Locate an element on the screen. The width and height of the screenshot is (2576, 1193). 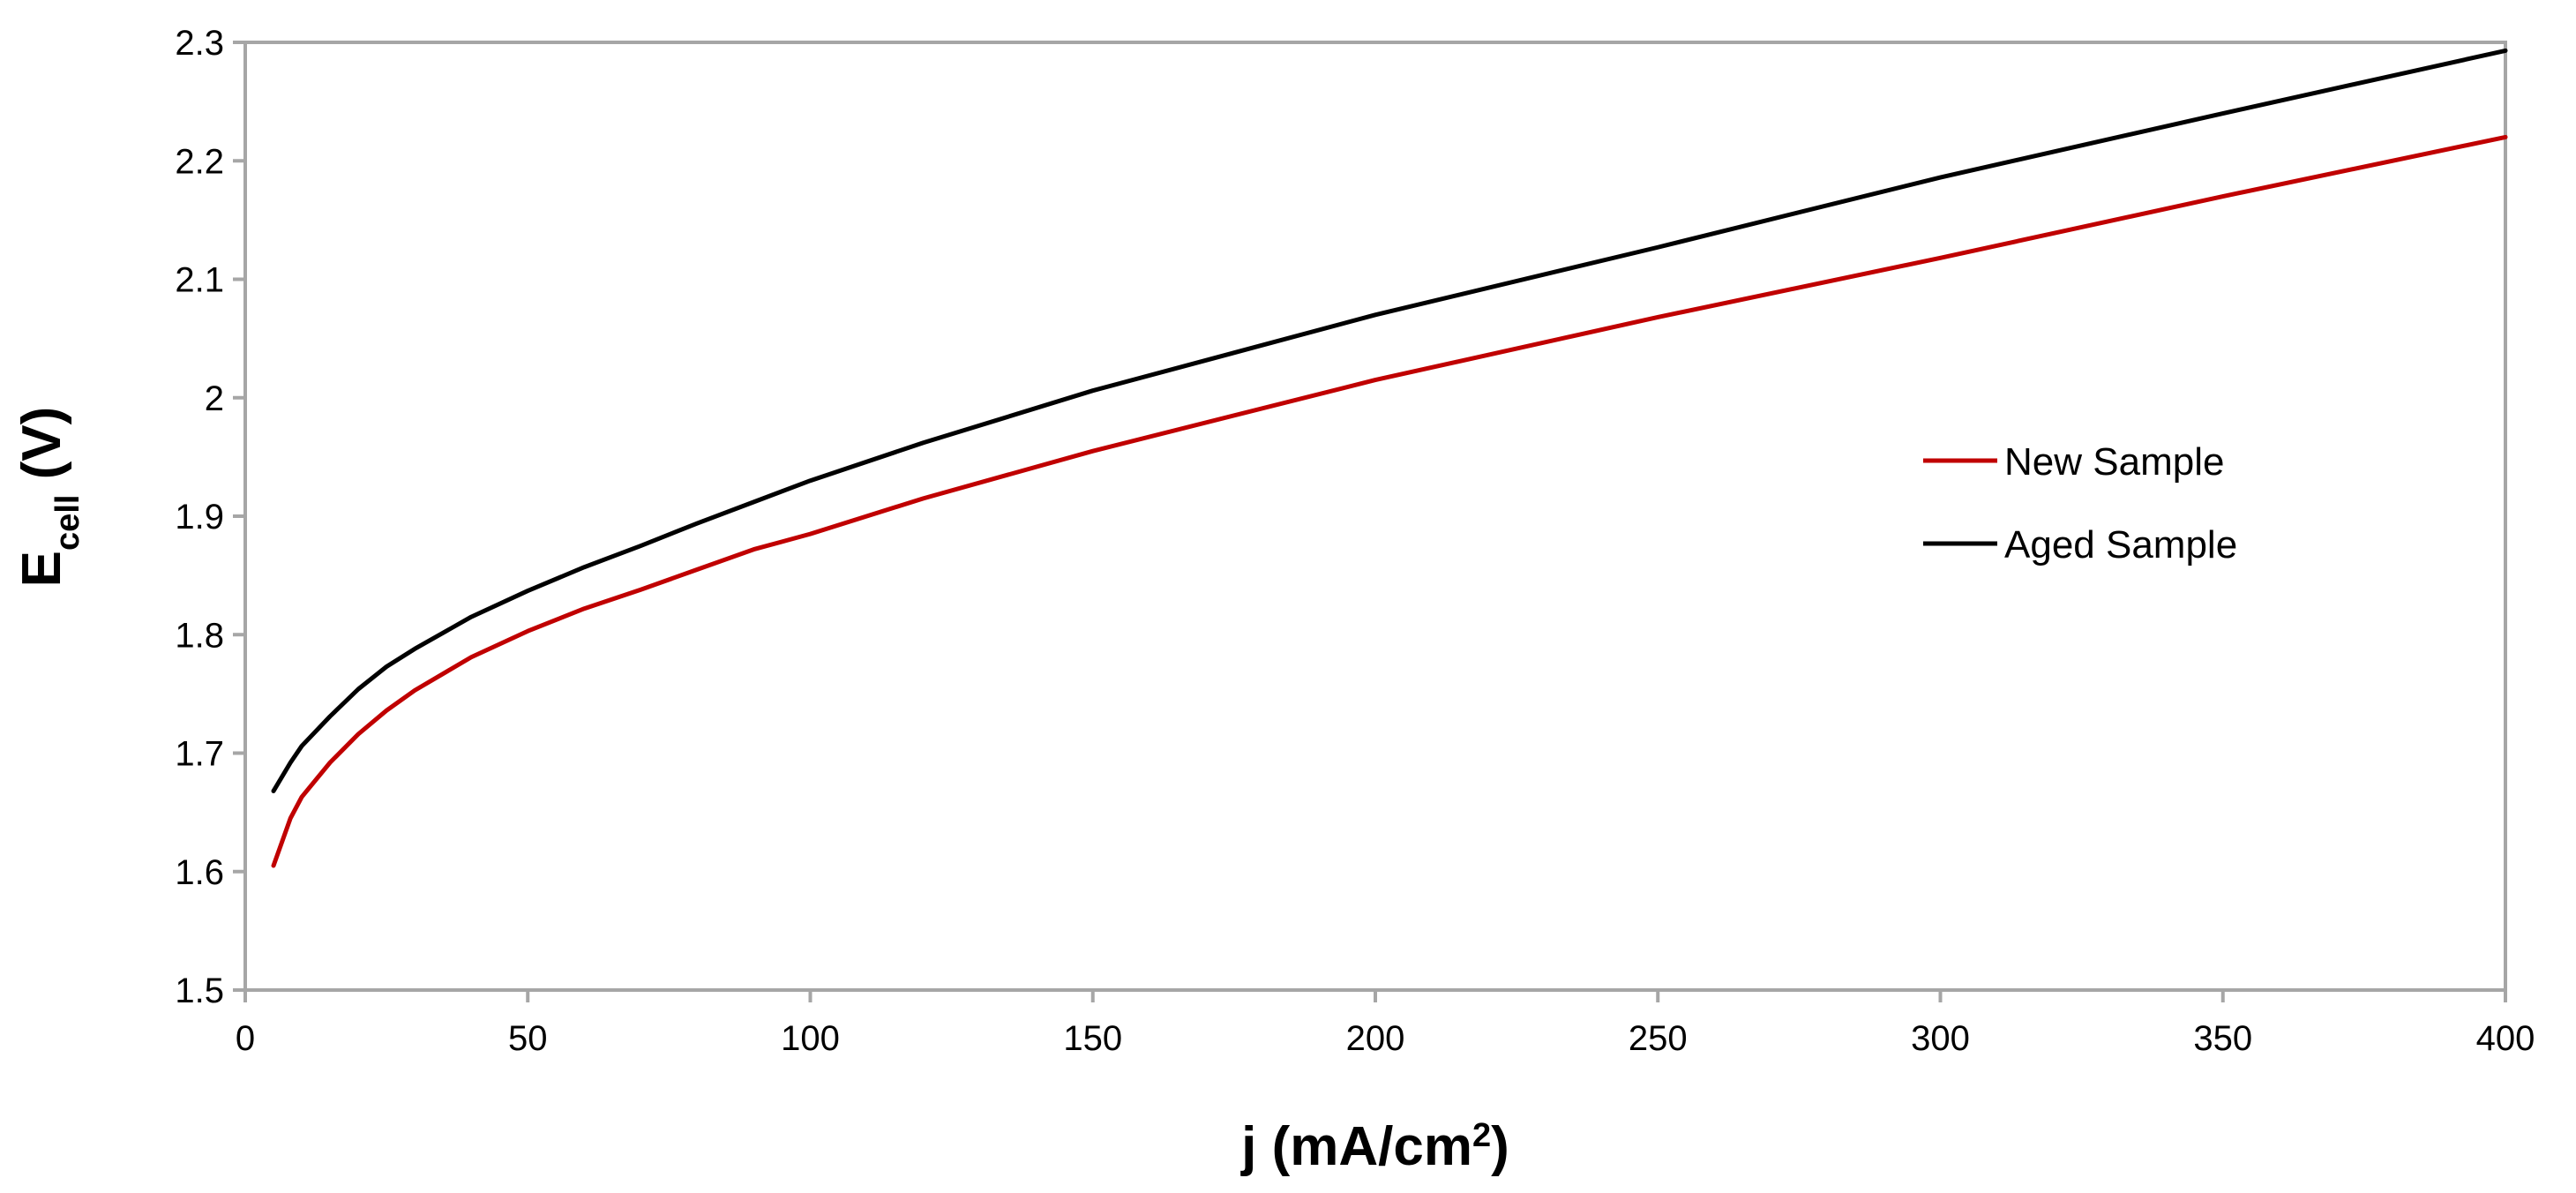
y-tick-label: 1.8 is located at coordinates (200, 635).